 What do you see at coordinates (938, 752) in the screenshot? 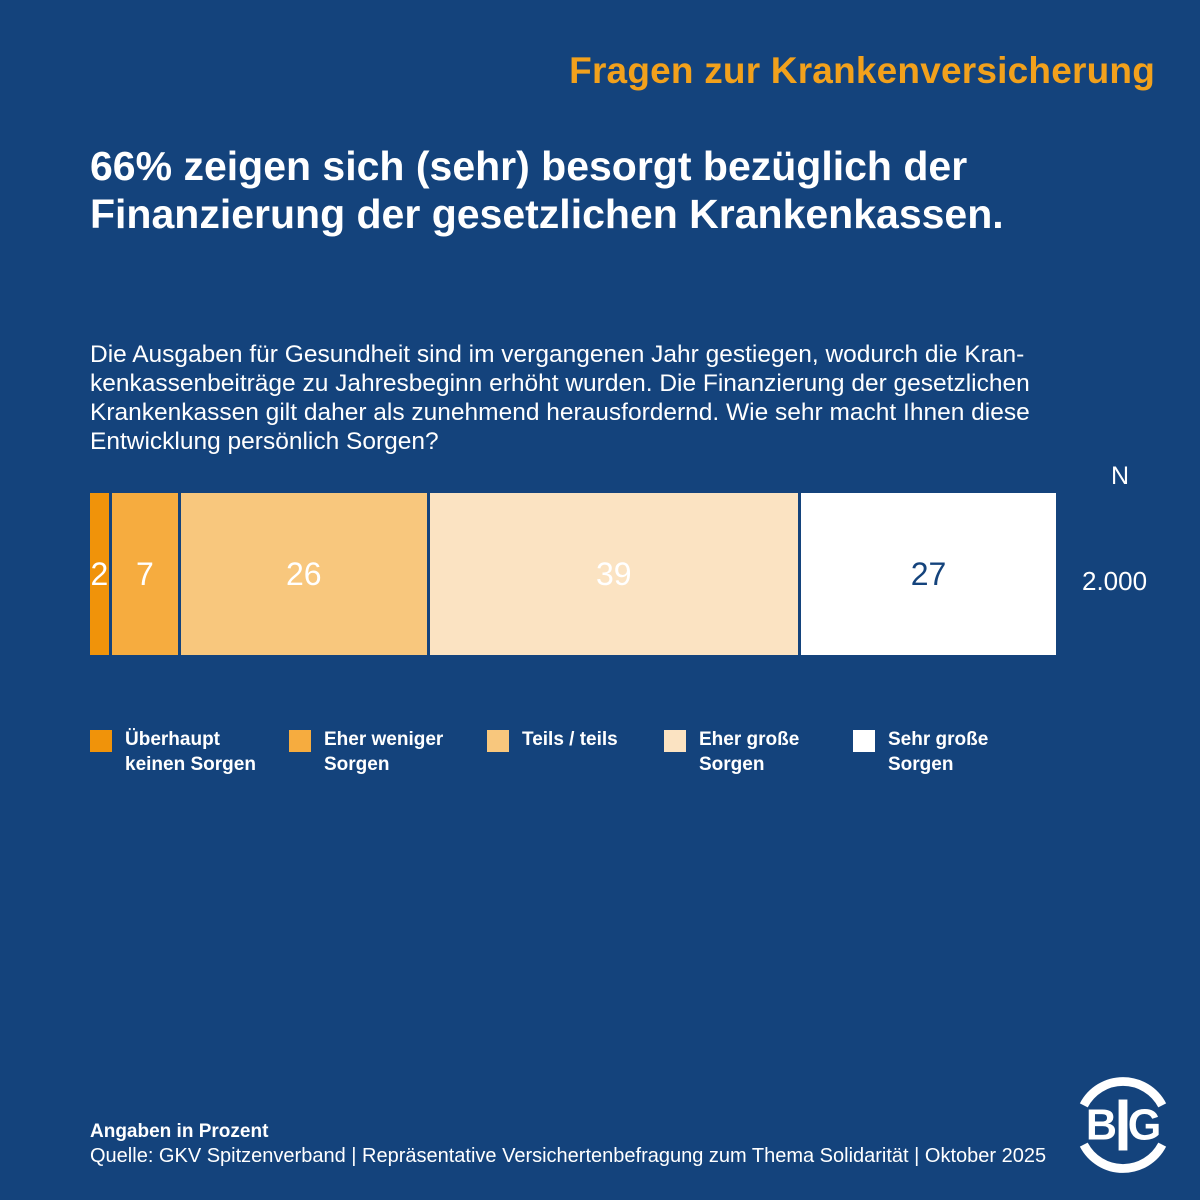
I see `legend-label: Sehr große Sorgen` at bounding box center [938, 752].